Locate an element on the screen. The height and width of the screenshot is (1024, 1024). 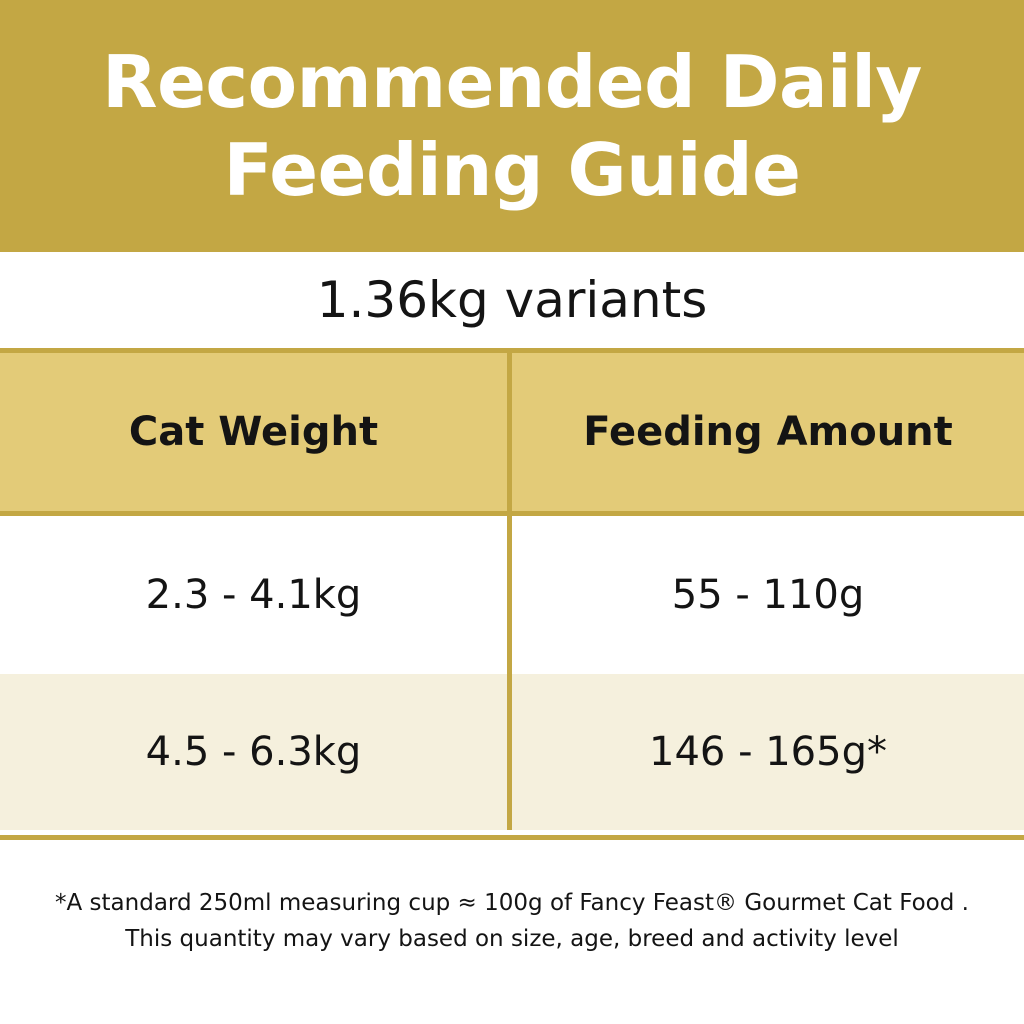
title-line-1: Recommended Daily is located at coordinates (512, 82).